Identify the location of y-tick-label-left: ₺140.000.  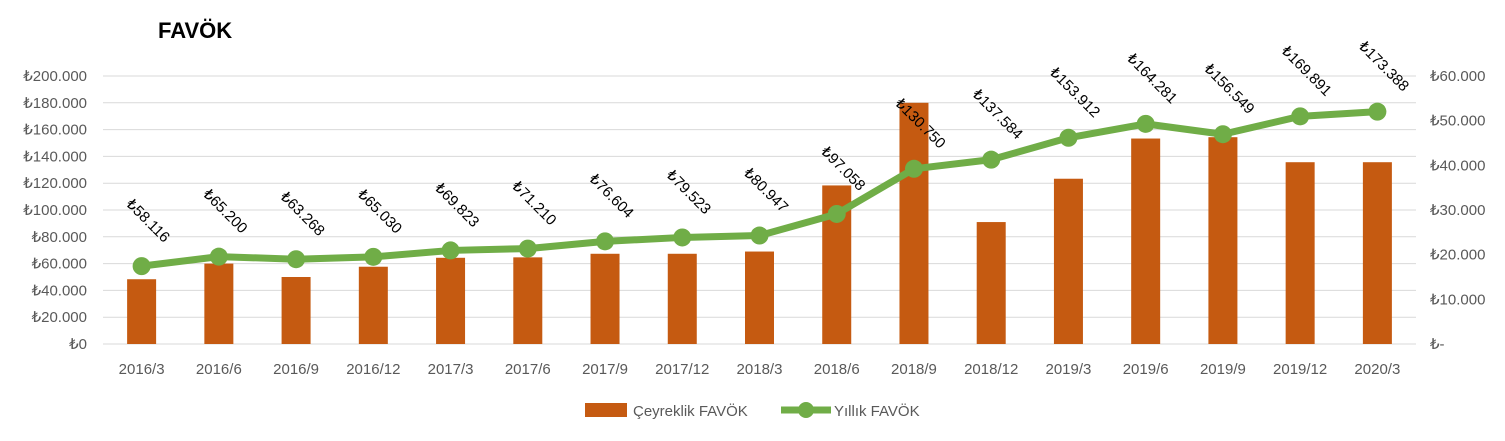
(55, 156).